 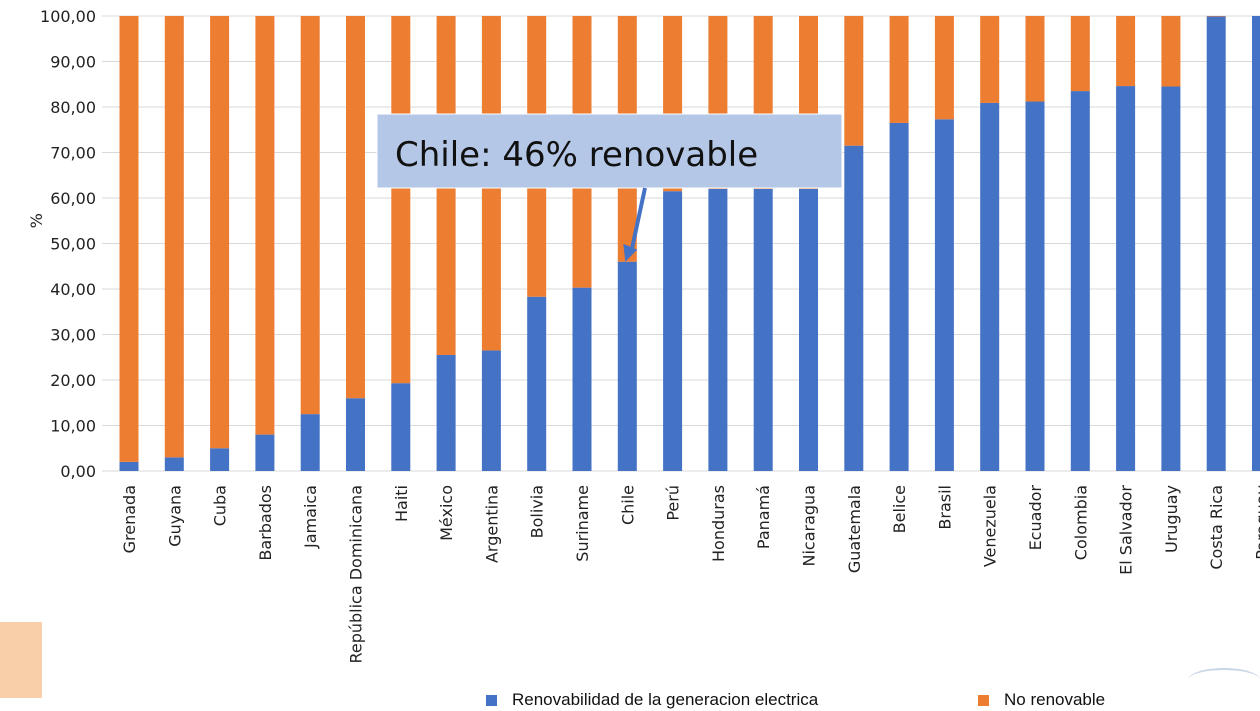 What do you see at coordinates (73, 426) in the screenshot?
I see `y-tick-label: 10,00` at bounding box center [73, 426].